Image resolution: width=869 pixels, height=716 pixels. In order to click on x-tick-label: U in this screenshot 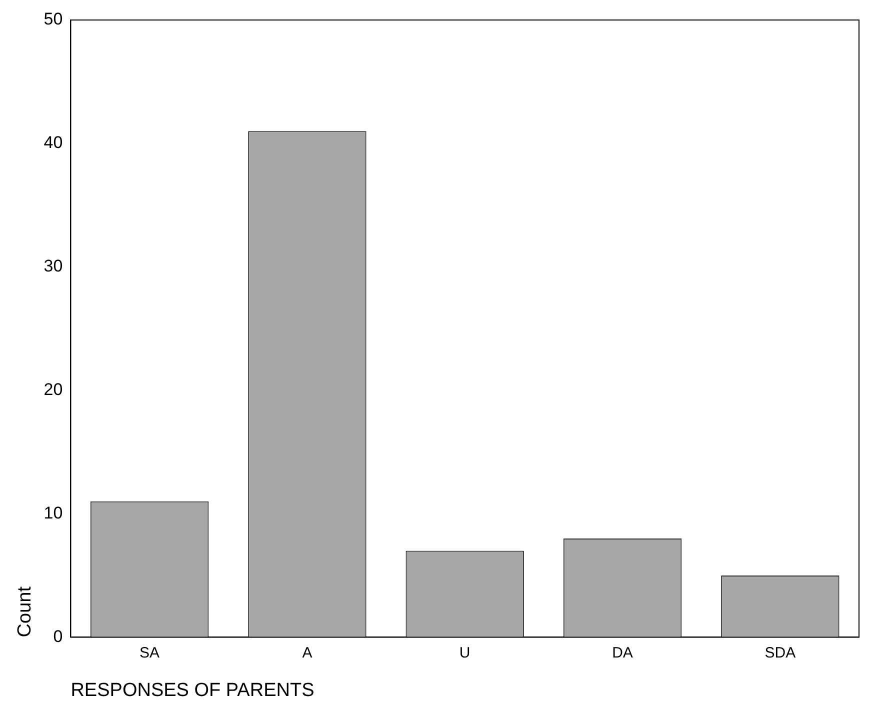, I will do `click(464, 653)`.